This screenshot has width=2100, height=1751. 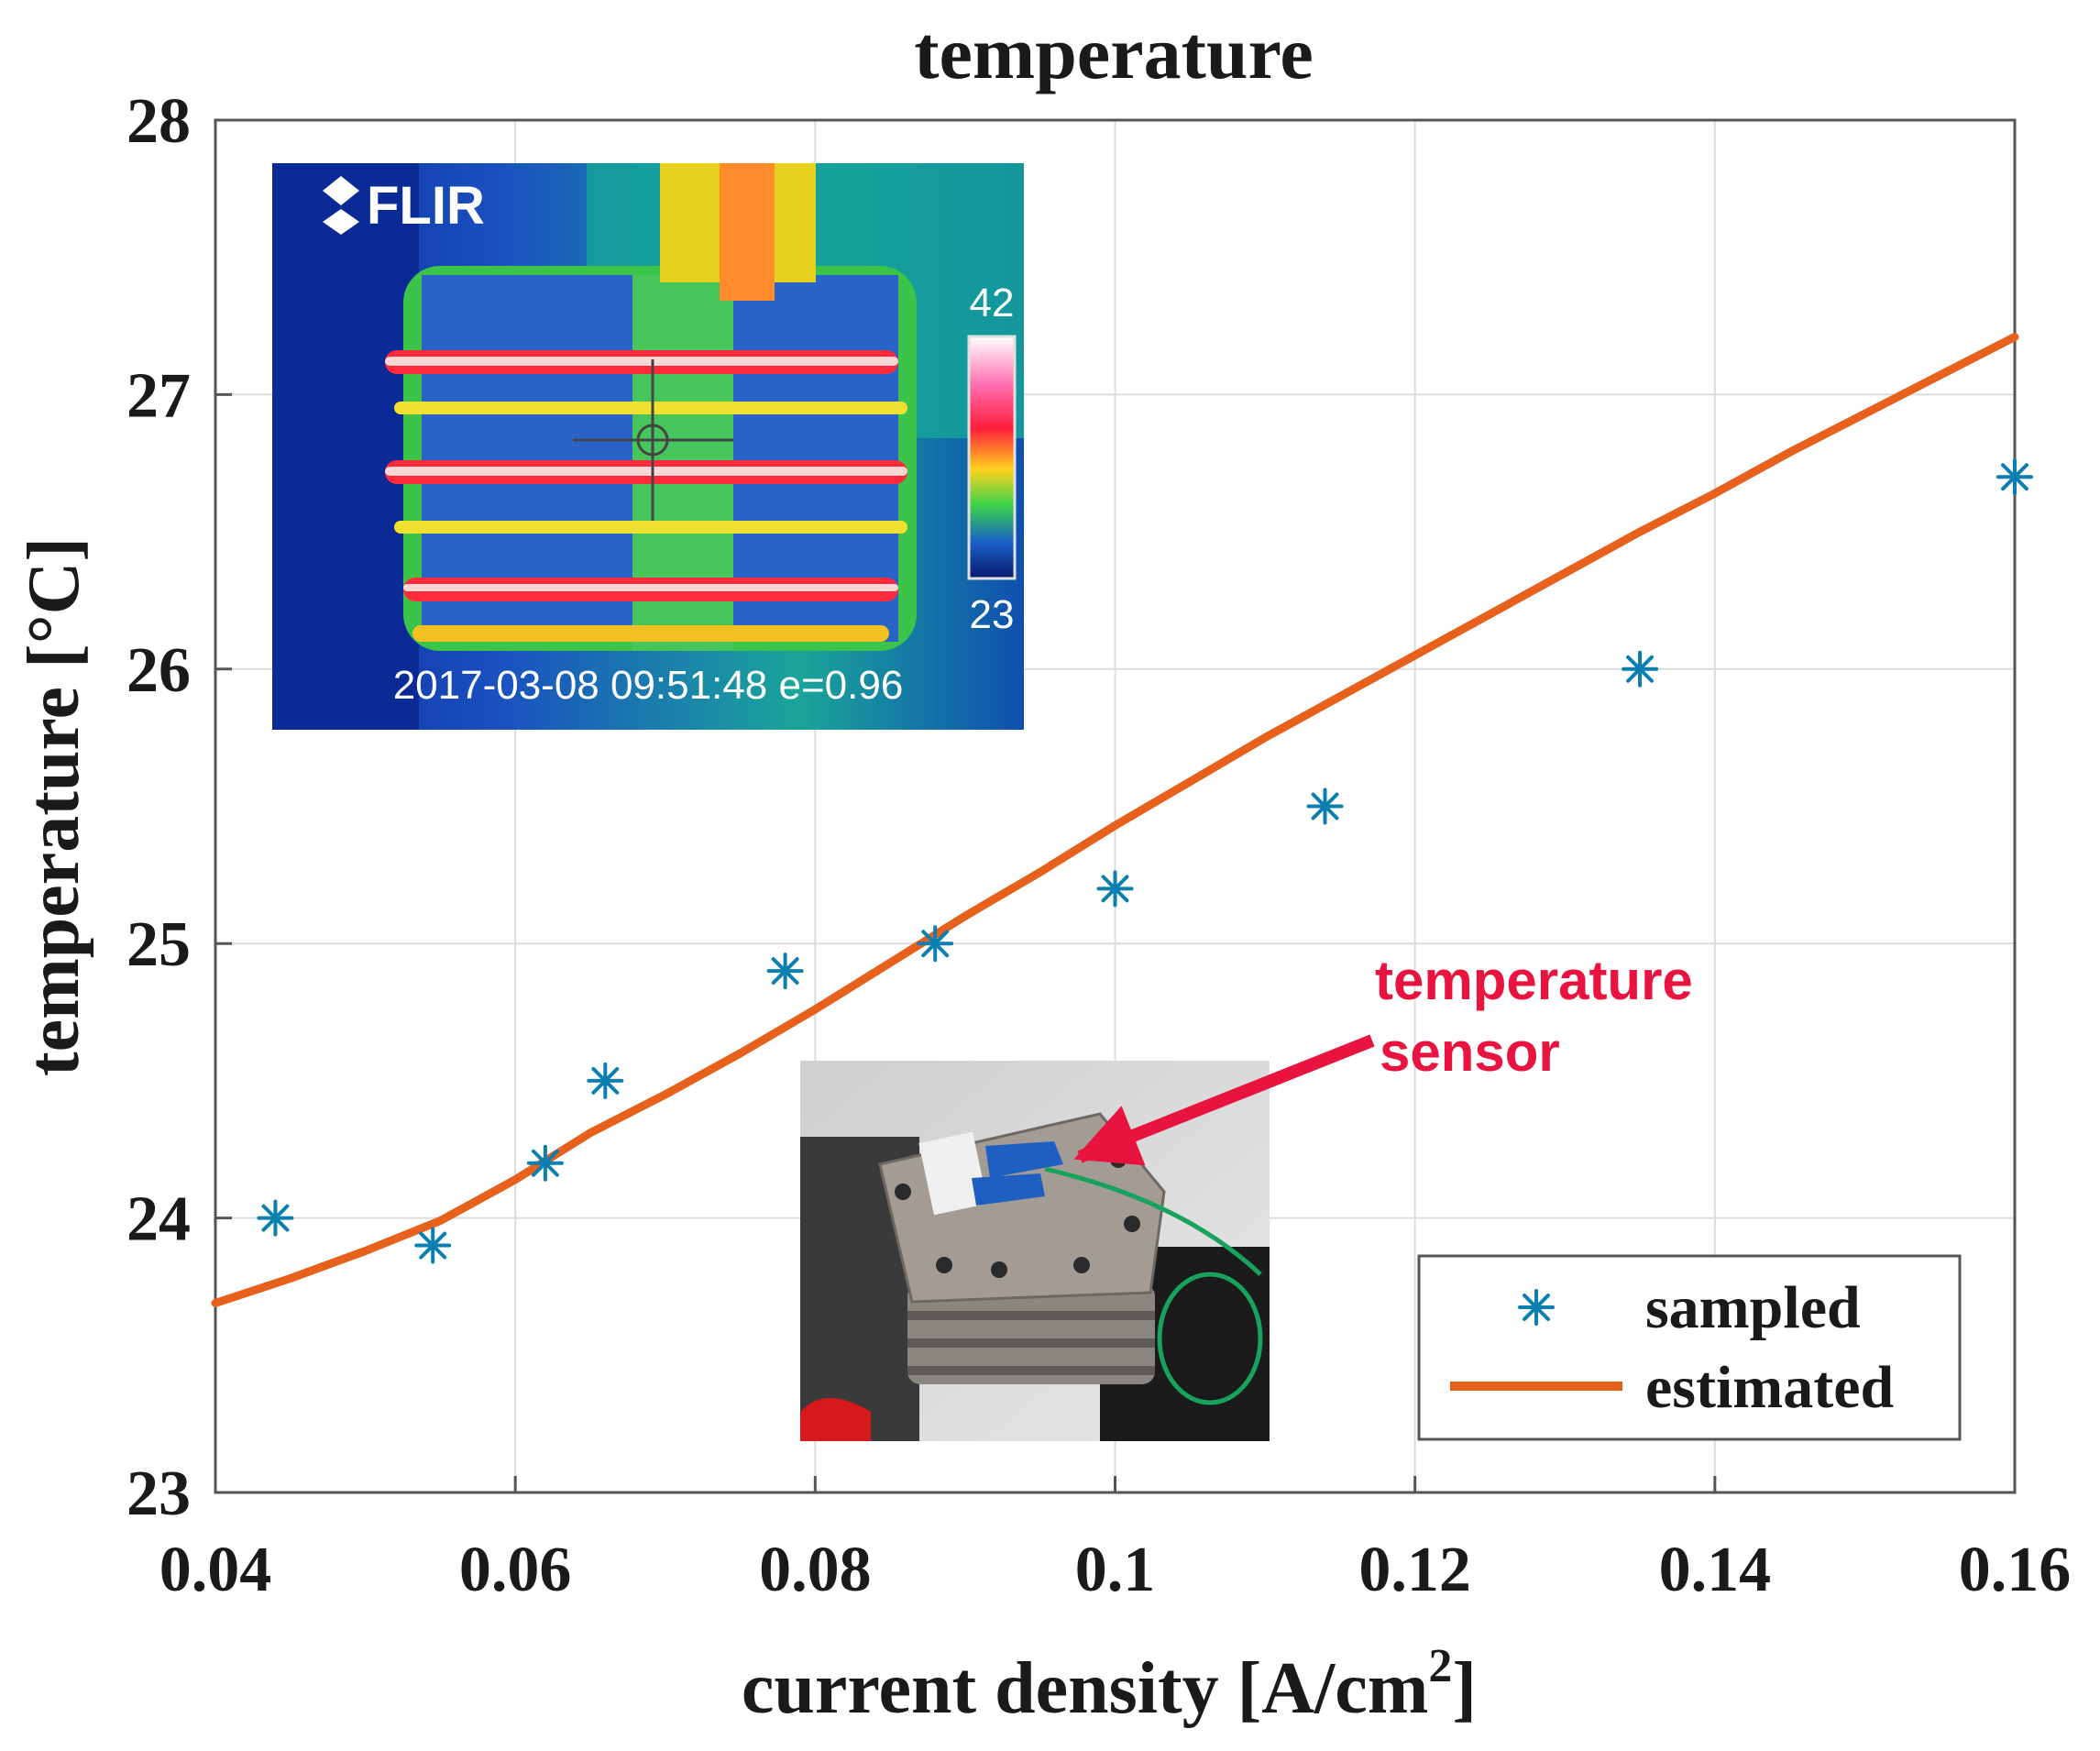 I want to click on x-tick-label: 0.04, so click(x=215, y=1570).